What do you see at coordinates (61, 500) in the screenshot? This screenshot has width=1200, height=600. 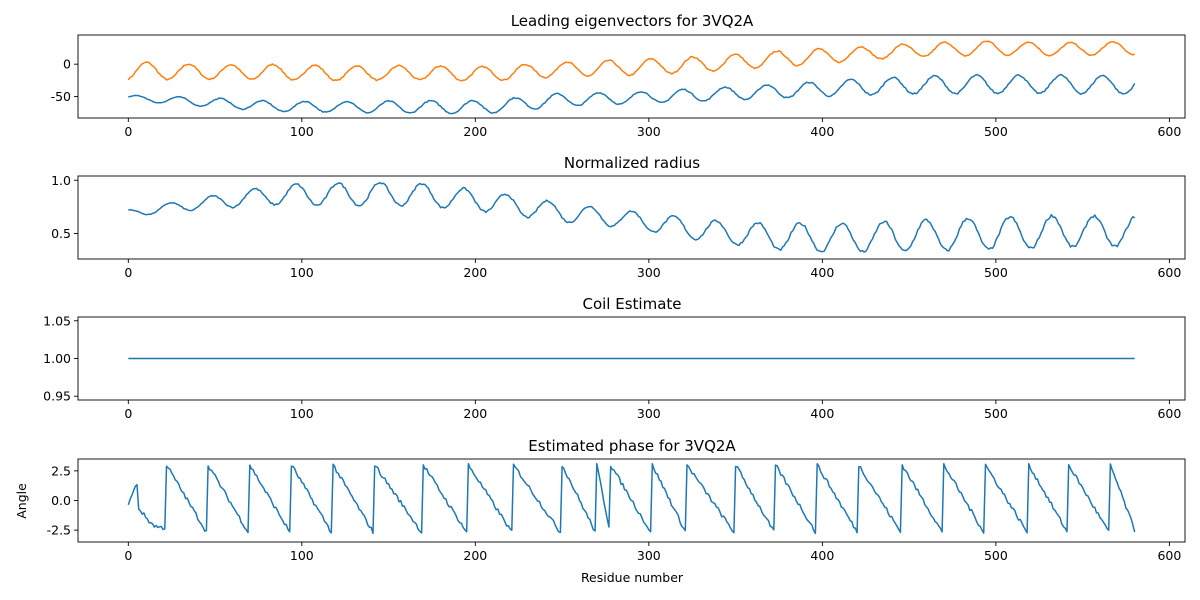 I see `y-tick-label: 0.0` at bounding box center [61, 500].